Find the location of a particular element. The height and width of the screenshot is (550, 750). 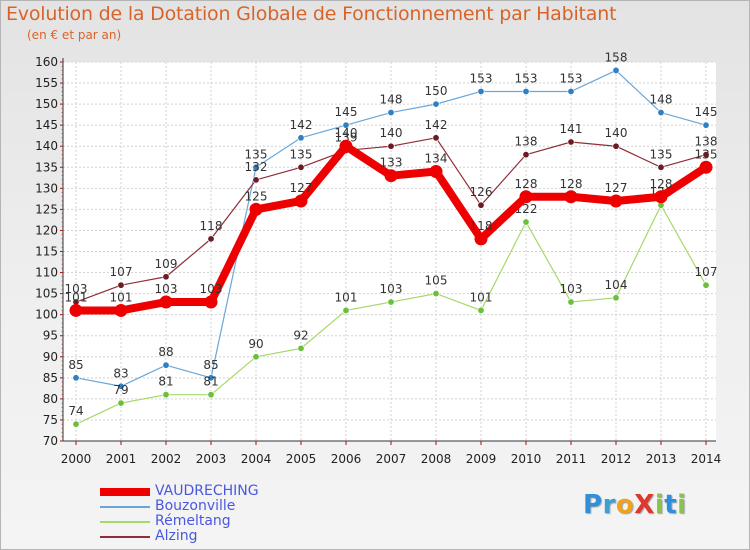

legend-label: Bouzonville is located at coordinates (195, 506).